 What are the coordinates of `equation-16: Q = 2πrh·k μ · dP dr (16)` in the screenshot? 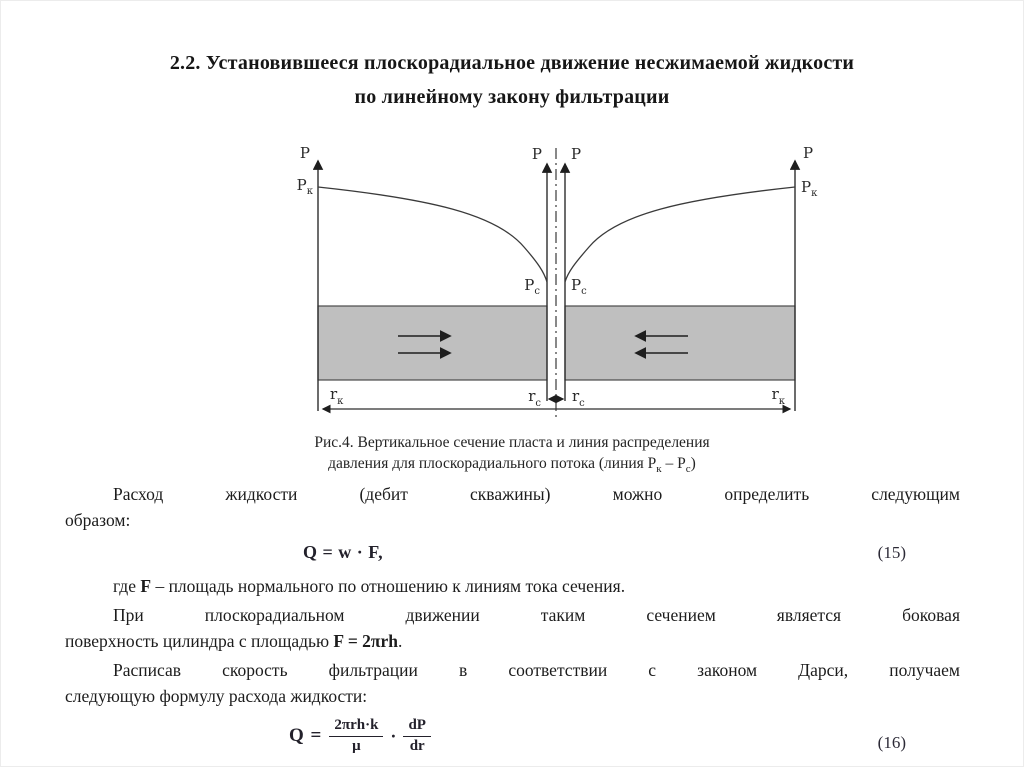 It's located at (512, 743).